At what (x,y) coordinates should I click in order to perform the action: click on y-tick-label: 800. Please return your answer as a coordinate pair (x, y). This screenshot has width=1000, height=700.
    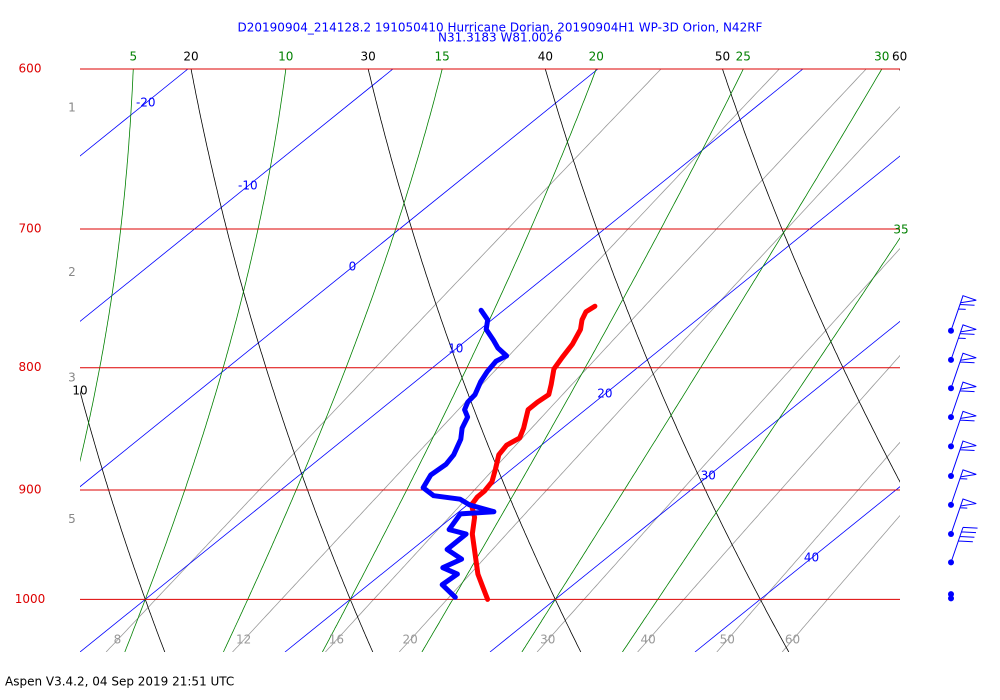
    Looking at the image, I should click on (30, 367).